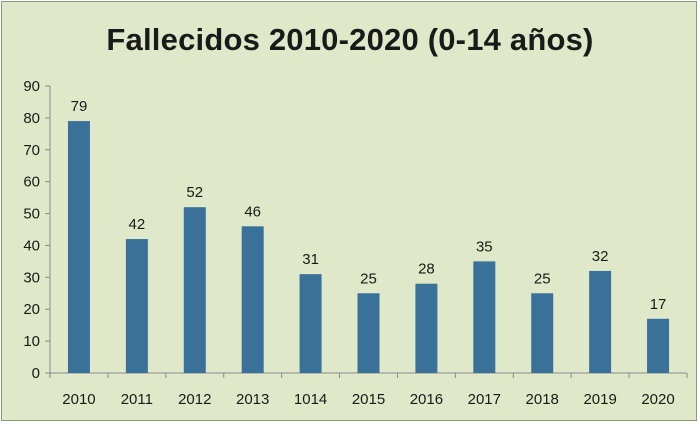 The image size is (700, 424). Describe the element at coordinates (368, 278) in the screenshot. I see `data-label-2015: 25` at that location.